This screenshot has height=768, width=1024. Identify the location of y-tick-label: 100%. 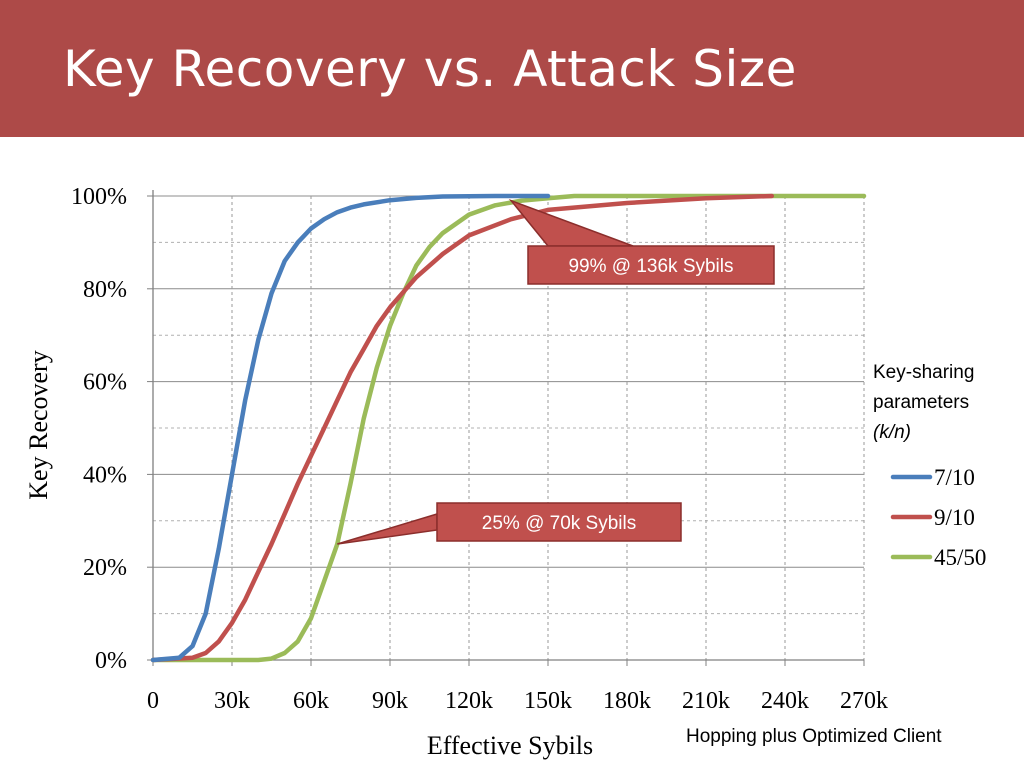
(99, 197).